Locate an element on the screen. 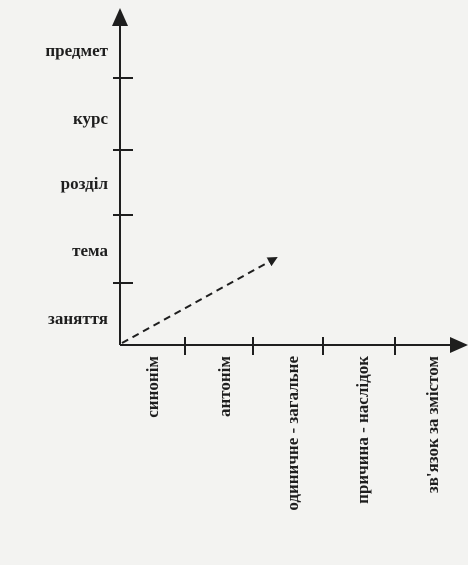 This screenshot has width=468, height=565. vertical-labels: предмет курс розділ тема заняття is located at coordinates (76, 184).